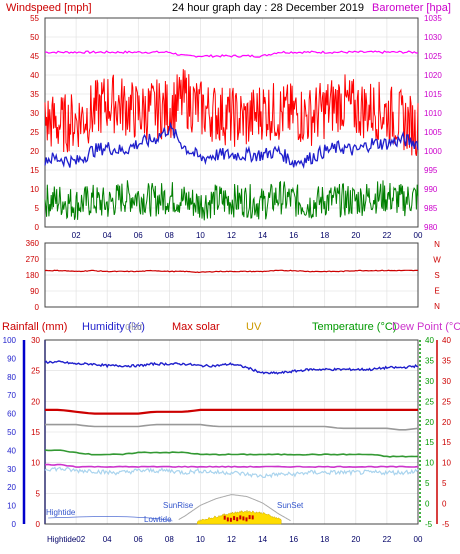 The image size is (460, 554). What do you see at coordinates (34, 327) in the screenshot?
I see `rainfall-axis-label: Rainfall (mm)` at bounding box center [34, 327].